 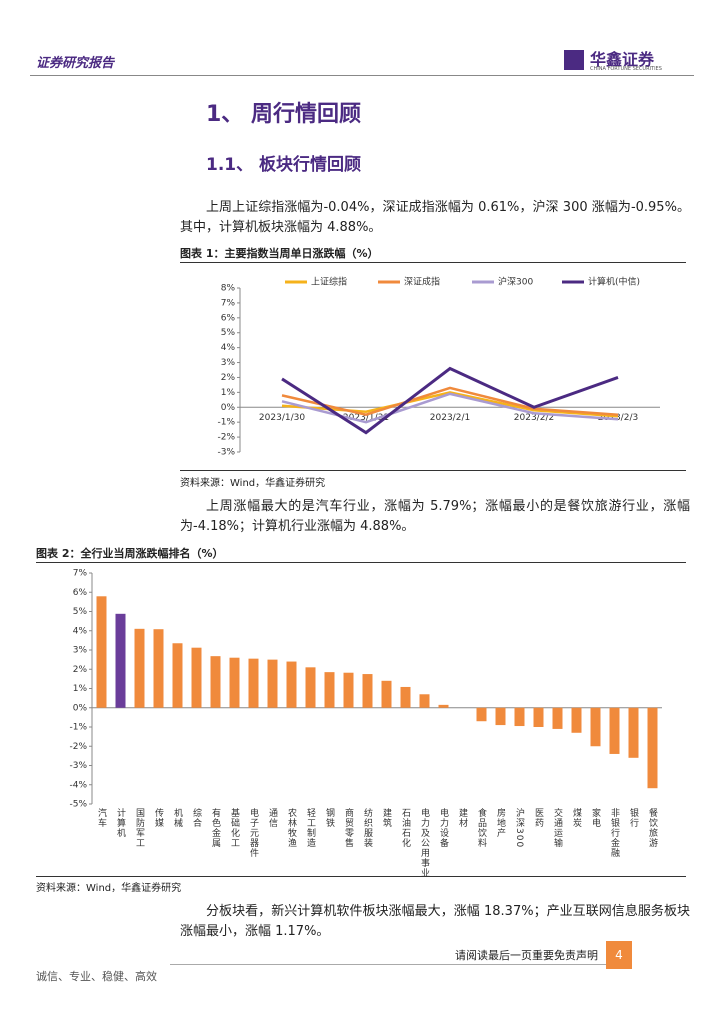 I want to click on x-tick-label: 2023/2/1, so click(x=450, y=418).